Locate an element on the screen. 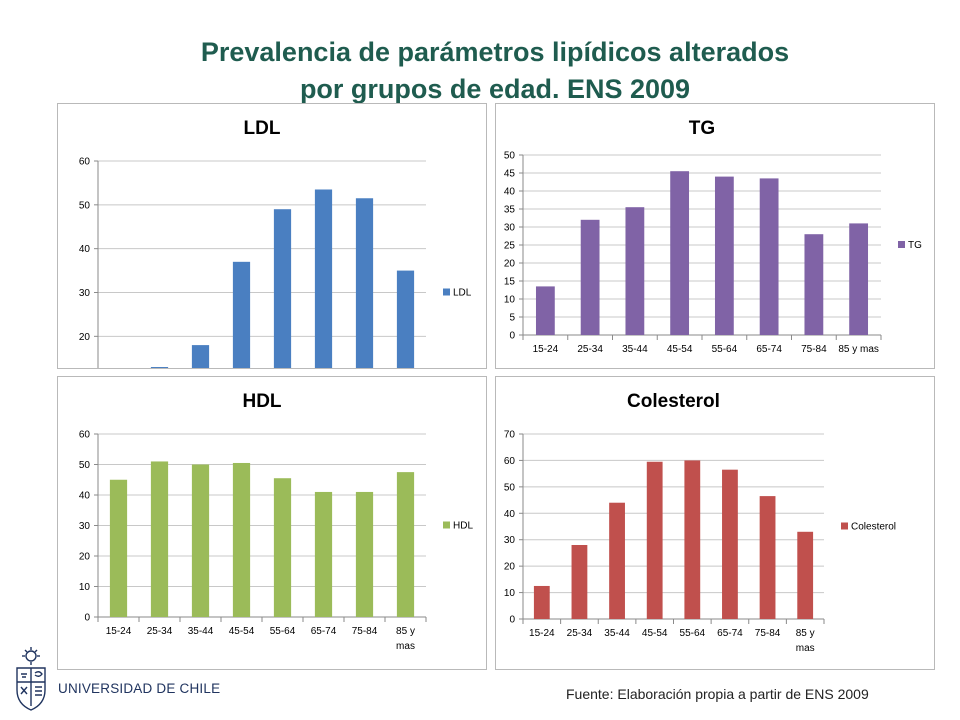  university-logo is located at coordinates (31, 681).